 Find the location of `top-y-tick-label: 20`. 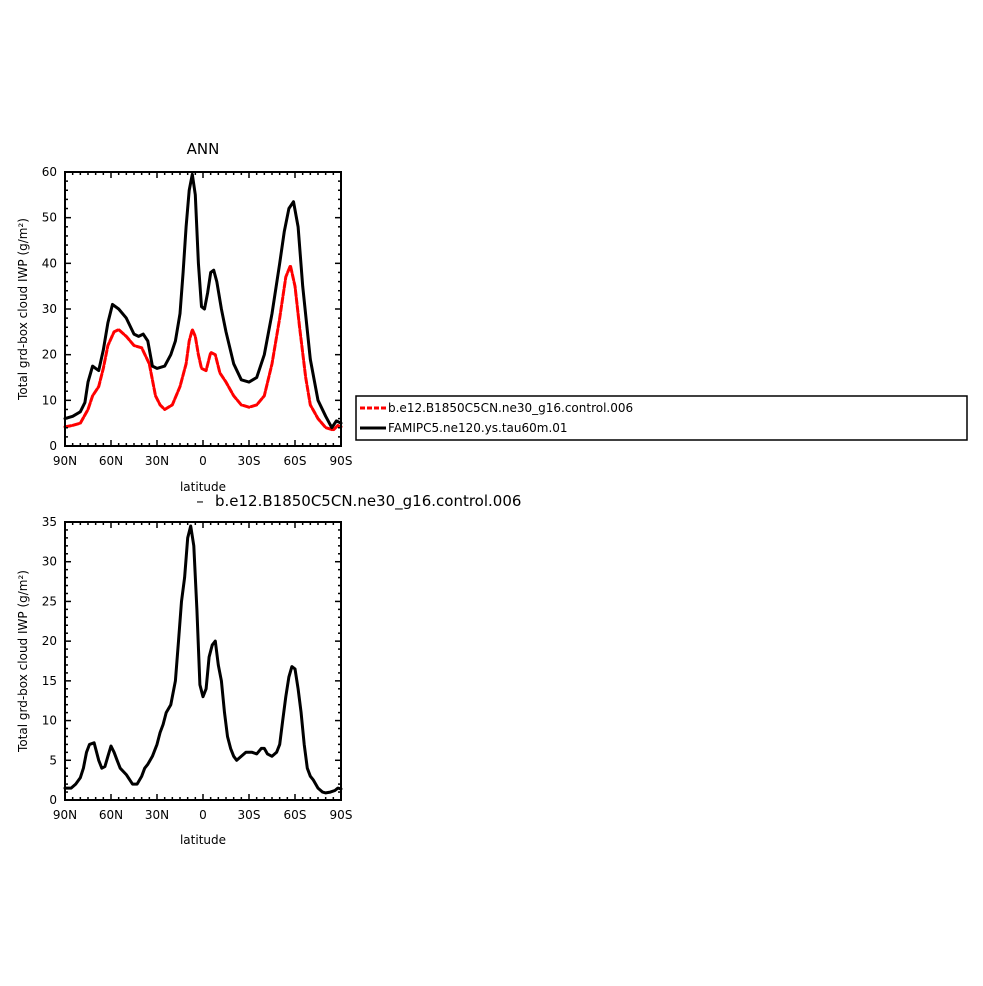

top-y-tick-label: 20 is located at coordinates (49, 355).